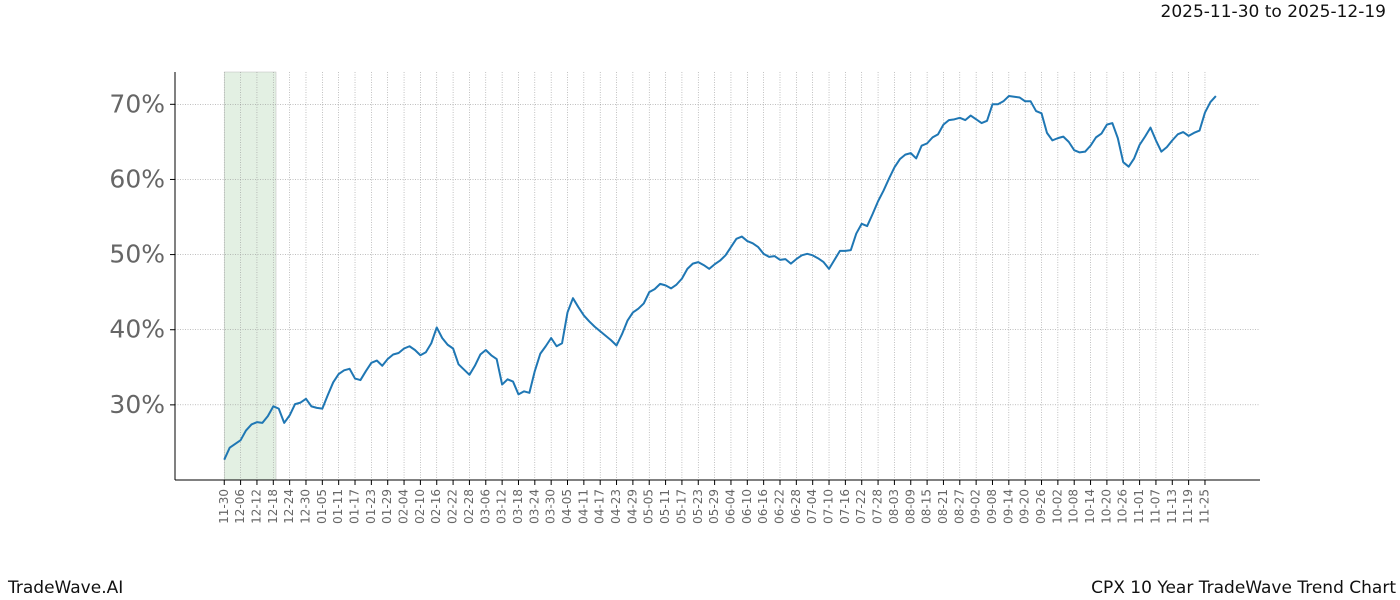  What do you see at coordinates (355, 506) in the screenshot?
I see `x-tick-label: 01-17` at bounding box center [355, 506].